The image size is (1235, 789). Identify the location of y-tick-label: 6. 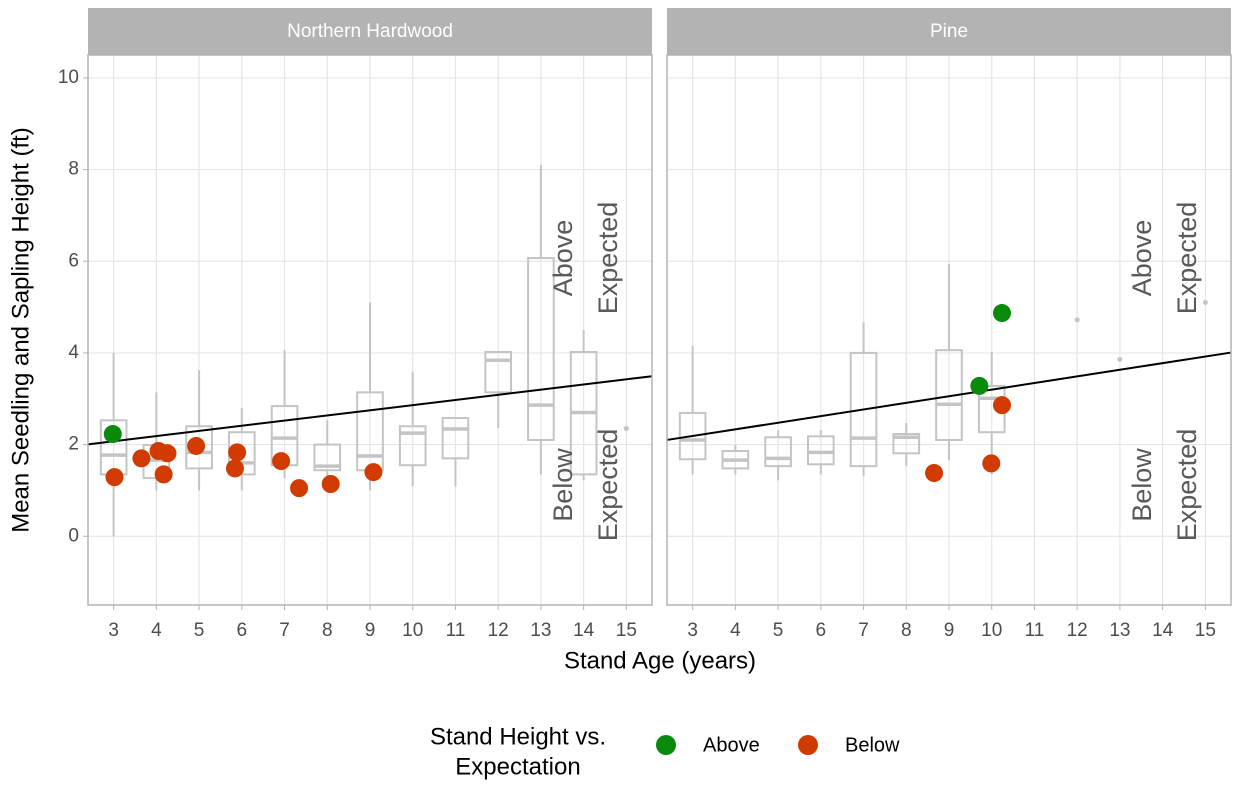
(73, 260).